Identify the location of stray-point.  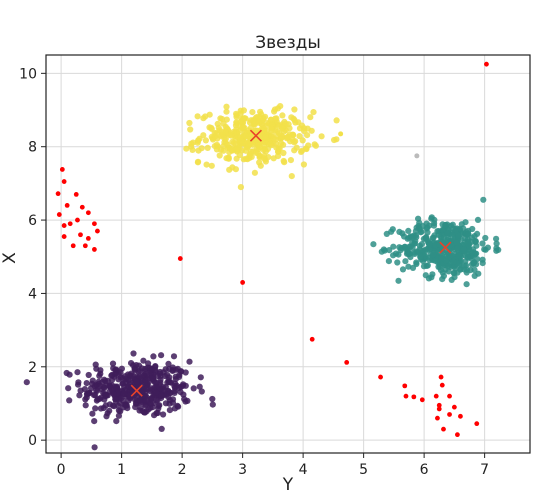
(341, 134).